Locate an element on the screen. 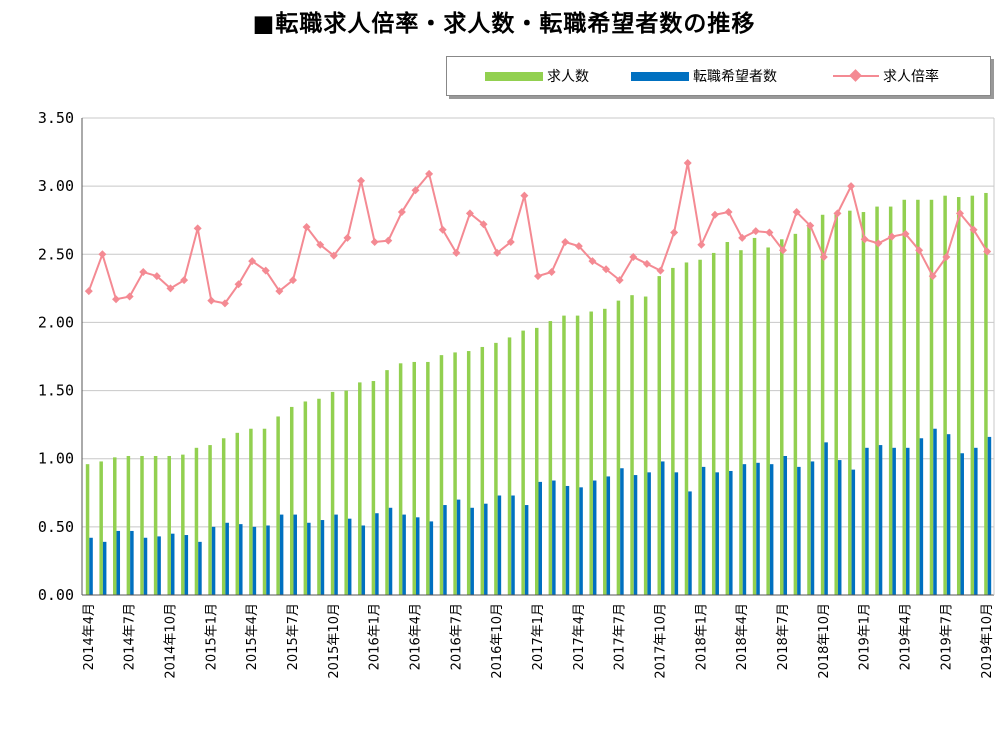  x-tick-label: 2014年7月 is located at coordinates (130, 636).